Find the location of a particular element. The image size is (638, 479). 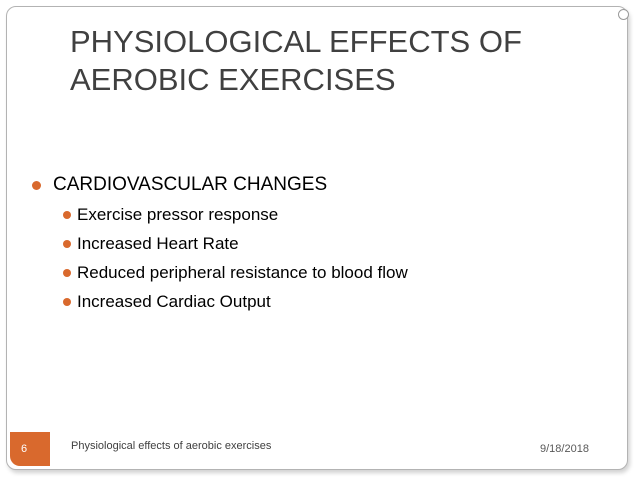

sub-bullet-text: Increased Cardiac Output is located at coordinates (174, 301).